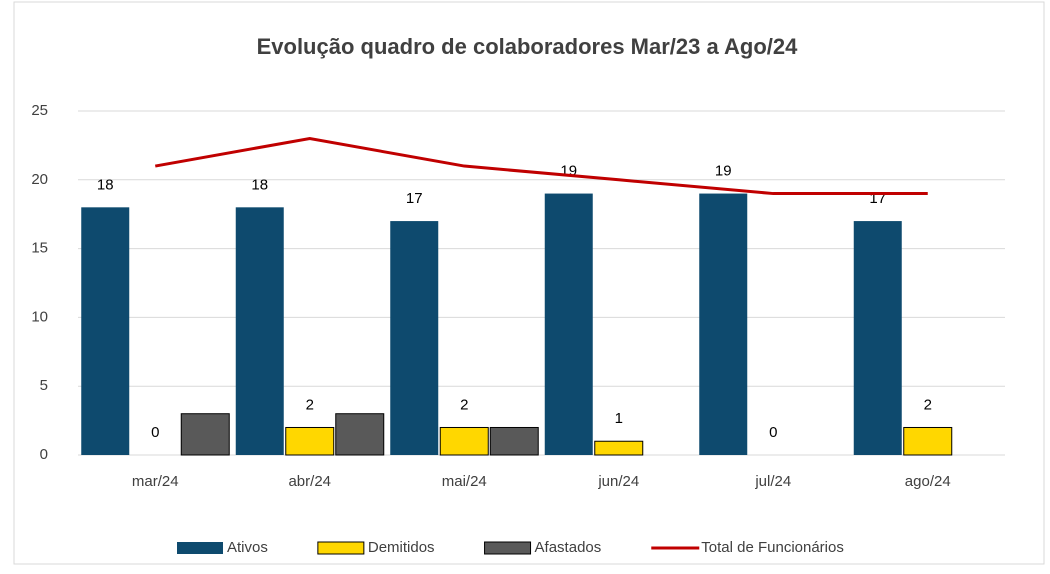 The image size is (1050, 574). Describe the element at coordinates (928, 481) in the screenshot. I see `x-tick-label: ago/24` at that location.